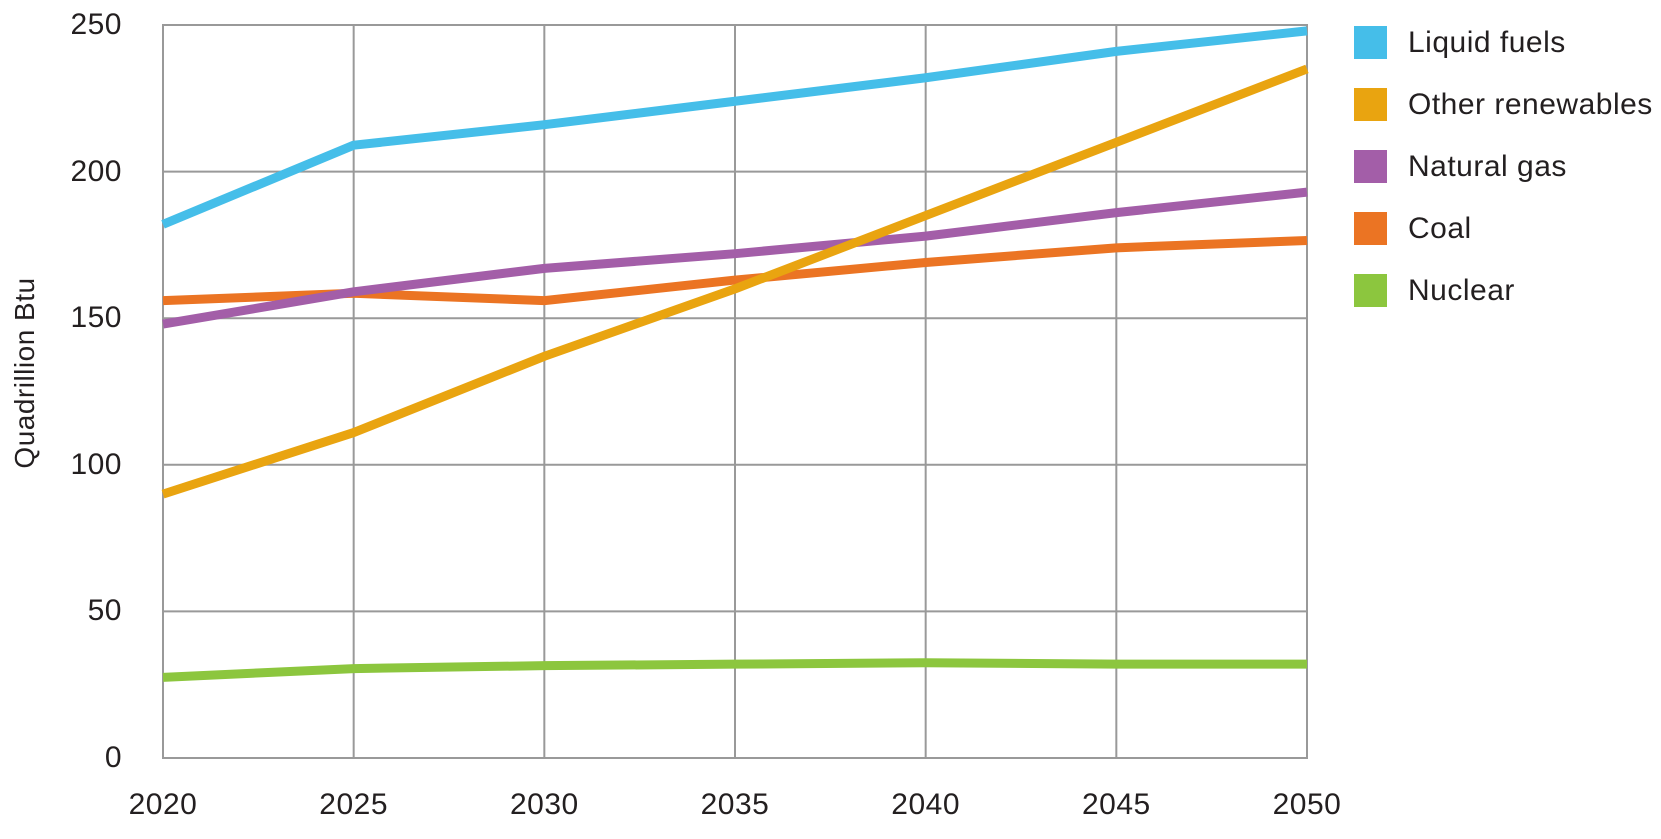 This screenshot has width=1661, height=839. Describe the element at coordinates (1116, 804) in the screenshot. I see `x-tick-label-2045: 2045` at that location.